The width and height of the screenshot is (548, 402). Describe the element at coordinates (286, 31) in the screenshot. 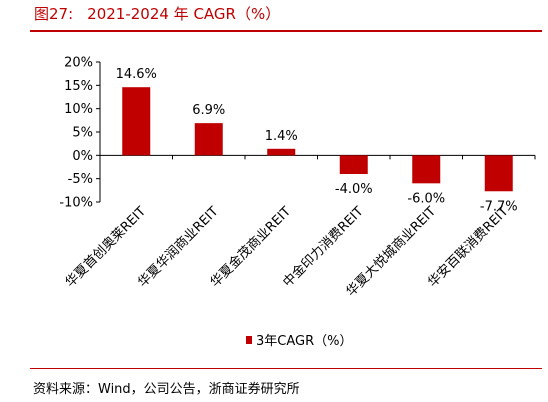

I see `title-rule` at that location.